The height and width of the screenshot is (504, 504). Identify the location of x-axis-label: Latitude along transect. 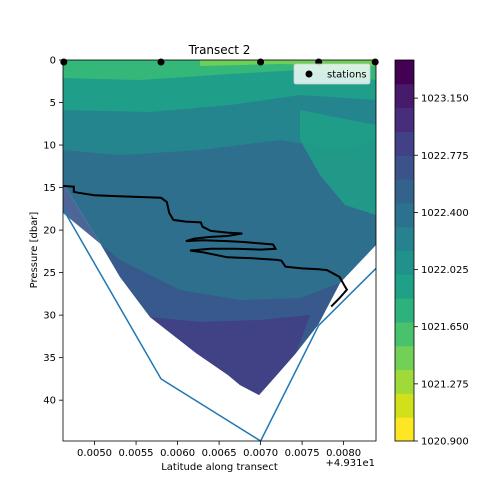
(219, 467).